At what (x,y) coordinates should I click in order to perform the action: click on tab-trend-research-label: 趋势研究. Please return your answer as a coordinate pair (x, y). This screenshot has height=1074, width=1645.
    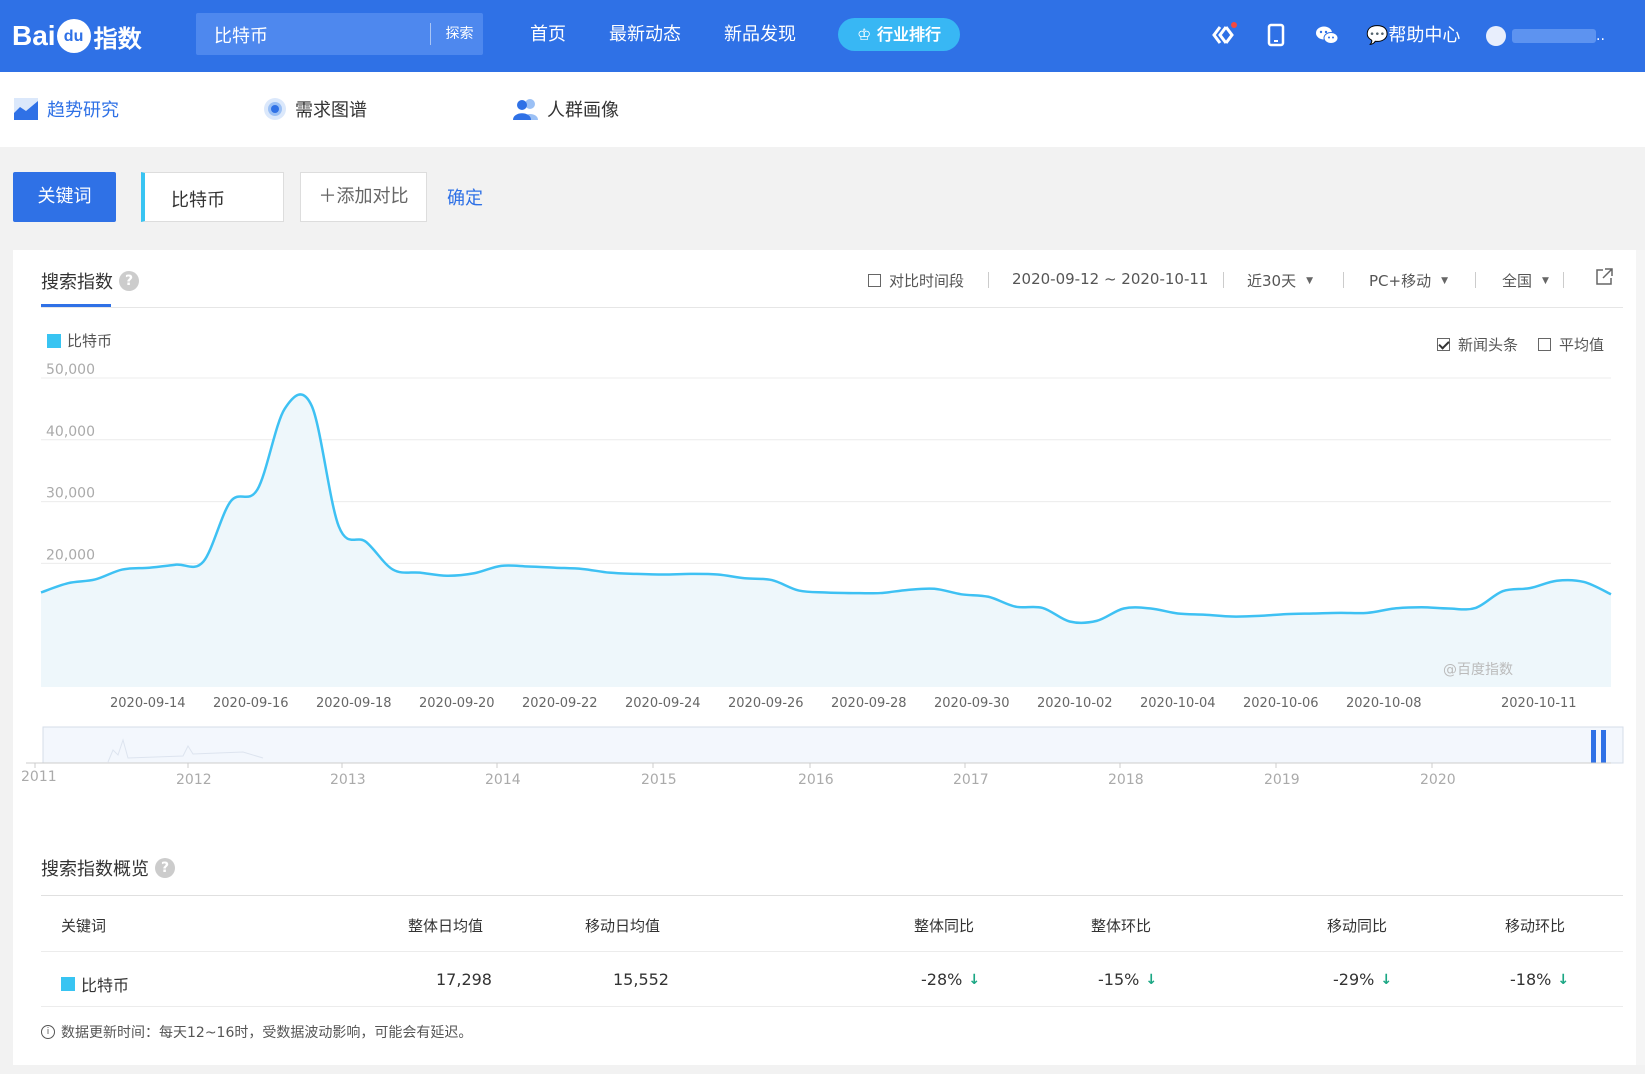
    Looking at the image, I should click on (83, 110).